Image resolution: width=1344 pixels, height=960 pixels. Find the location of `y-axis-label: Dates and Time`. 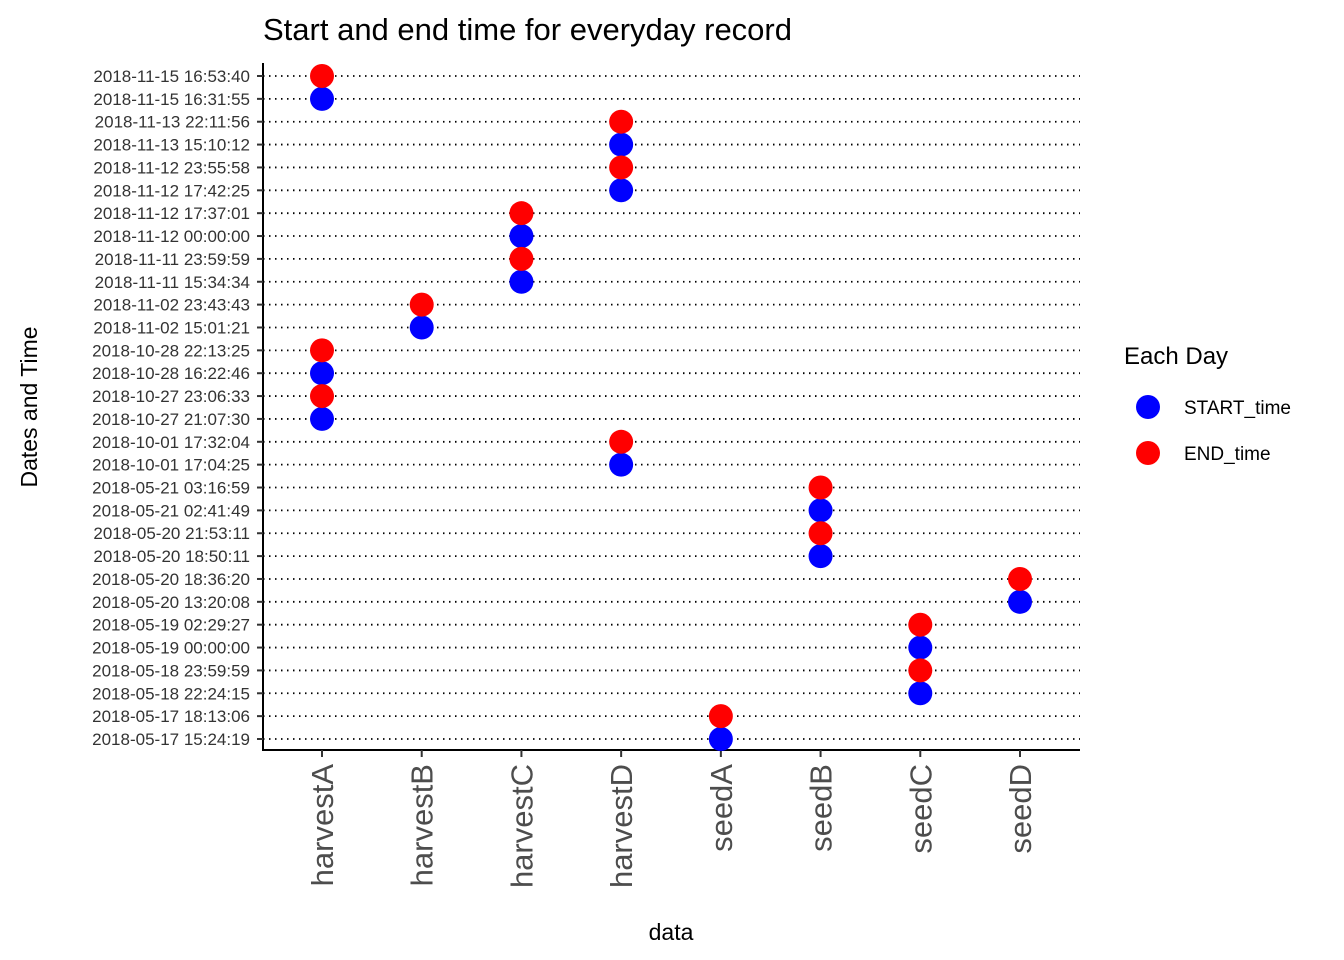

y-axis-label: Dates and Time is located at coordinates (29, 406).